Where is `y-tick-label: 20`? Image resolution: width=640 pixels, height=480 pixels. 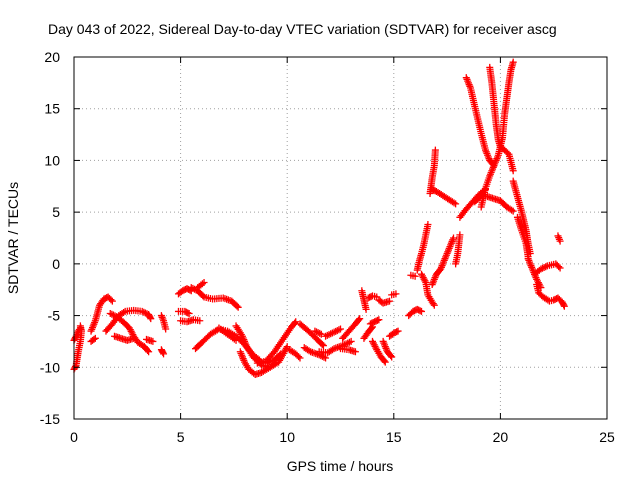
y-tick-label: 20 is located at coordinates (52, 57).